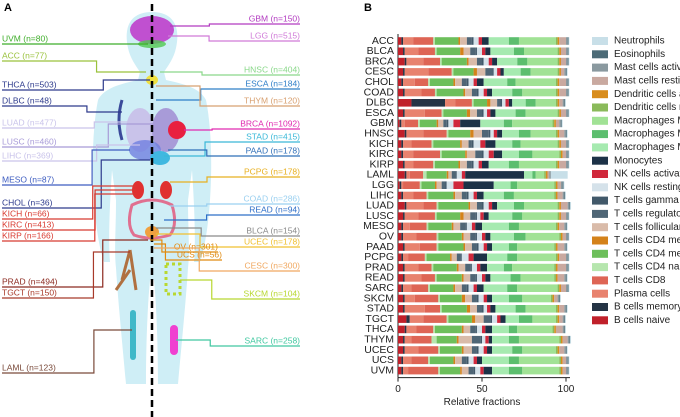  I want to click on body-label: COAD (n=286), so click(272, 198).